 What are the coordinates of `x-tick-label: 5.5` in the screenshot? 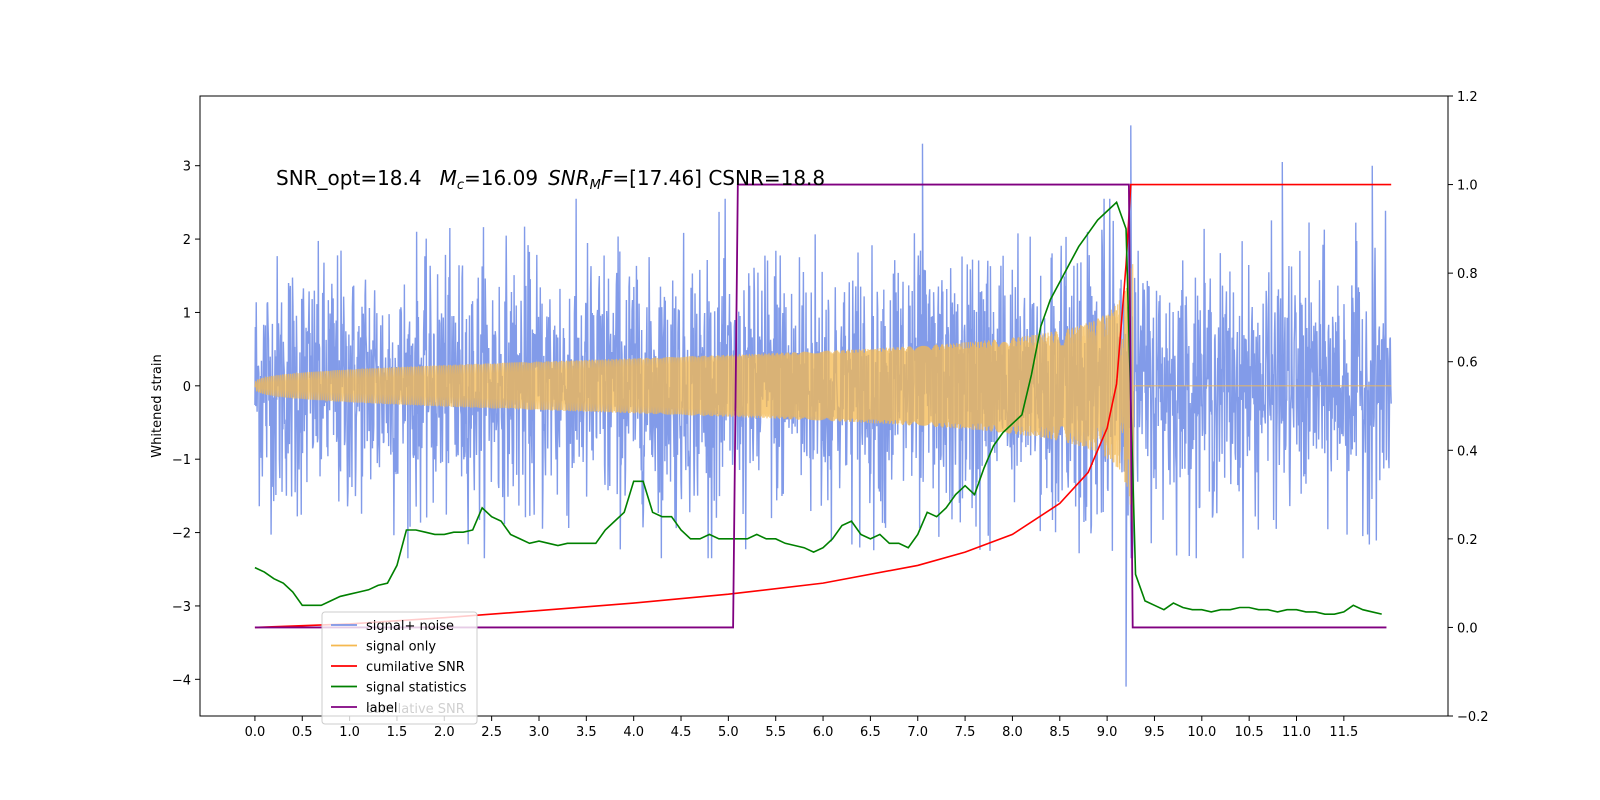 It's located at (775, 732).